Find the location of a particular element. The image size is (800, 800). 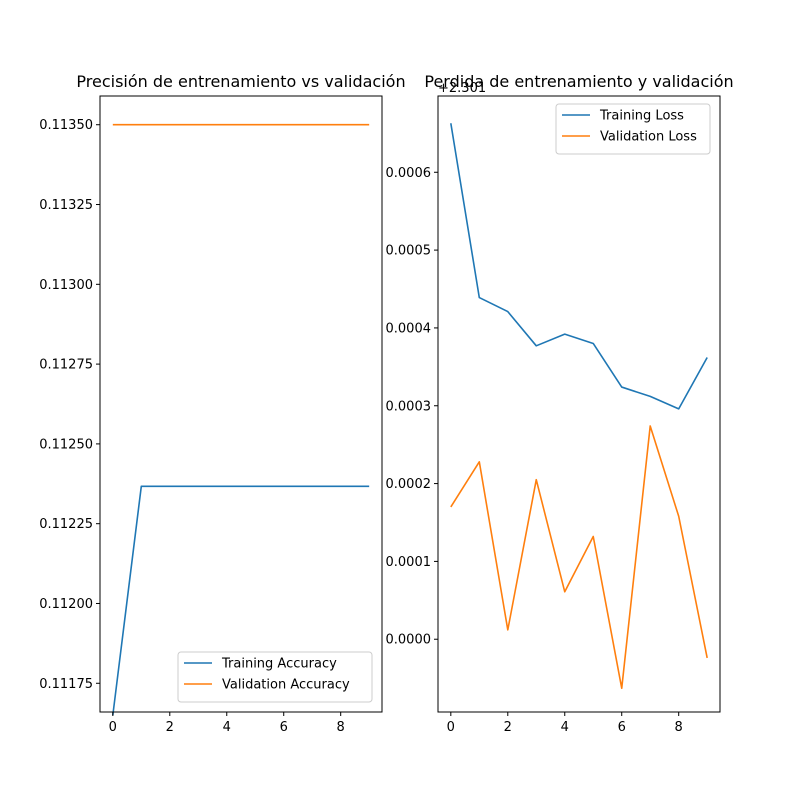

y-tick-label: 0.11350 is located at coordinates (66, 125).